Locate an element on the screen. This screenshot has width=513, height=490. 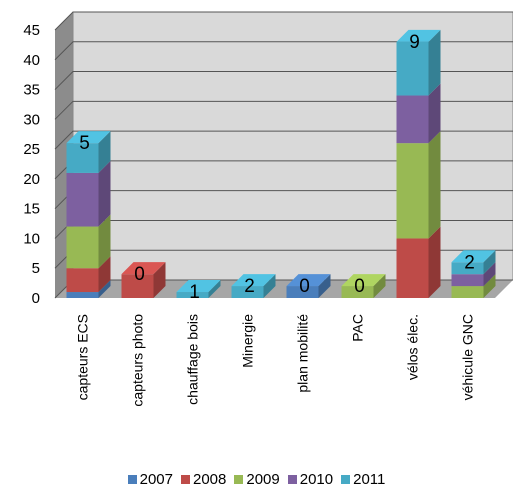
category-label: PAC is located at coordinates (358, 328).